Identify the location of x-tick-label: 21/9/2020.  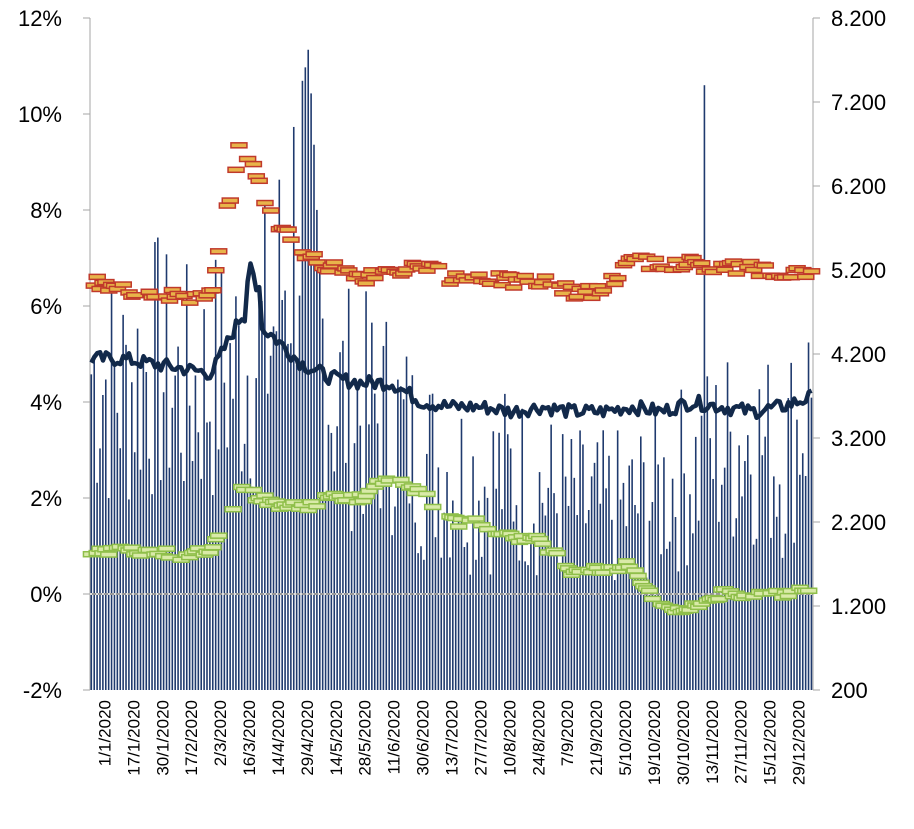
(596, 738).